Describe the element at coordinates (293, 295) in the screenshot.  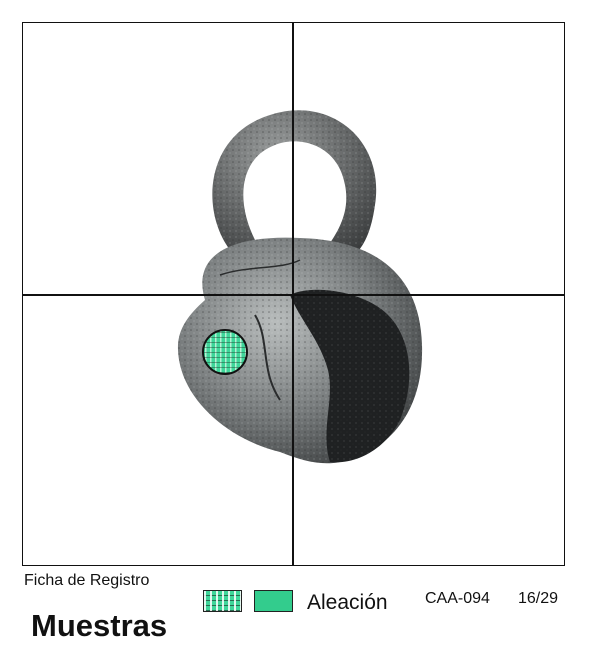
I see `crosshair-horizontal` at that location.